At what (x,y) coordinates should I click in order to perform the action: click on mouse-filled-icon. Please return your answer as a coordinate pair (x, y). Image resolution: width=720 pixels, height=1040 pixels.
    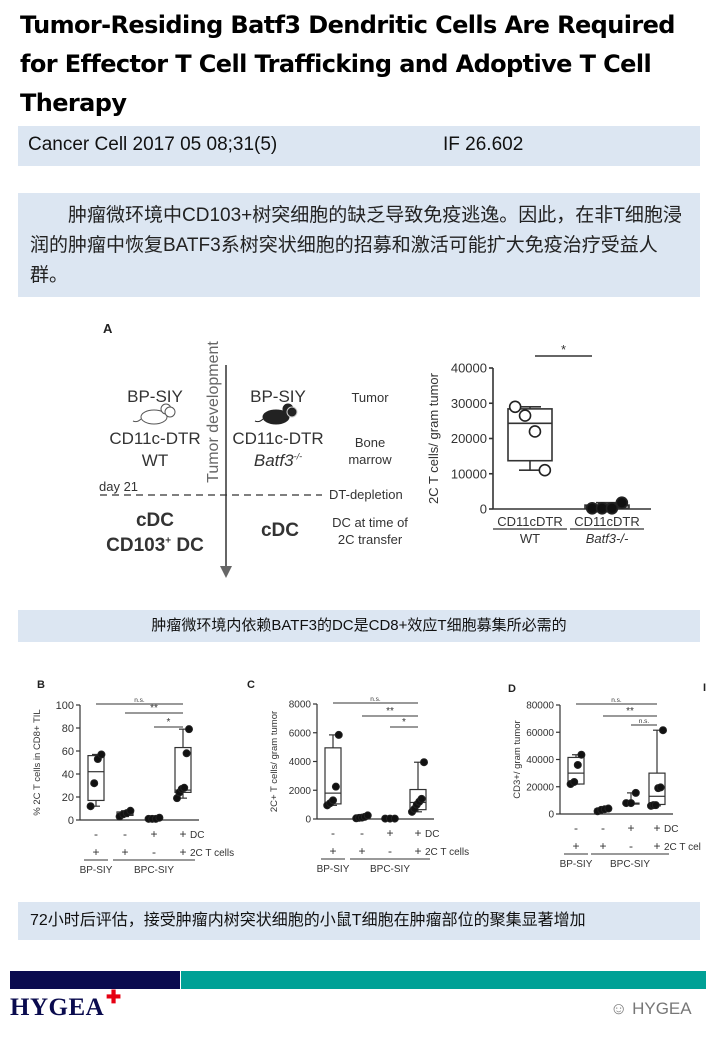
    Looking at the image, I should click on (276, 414).